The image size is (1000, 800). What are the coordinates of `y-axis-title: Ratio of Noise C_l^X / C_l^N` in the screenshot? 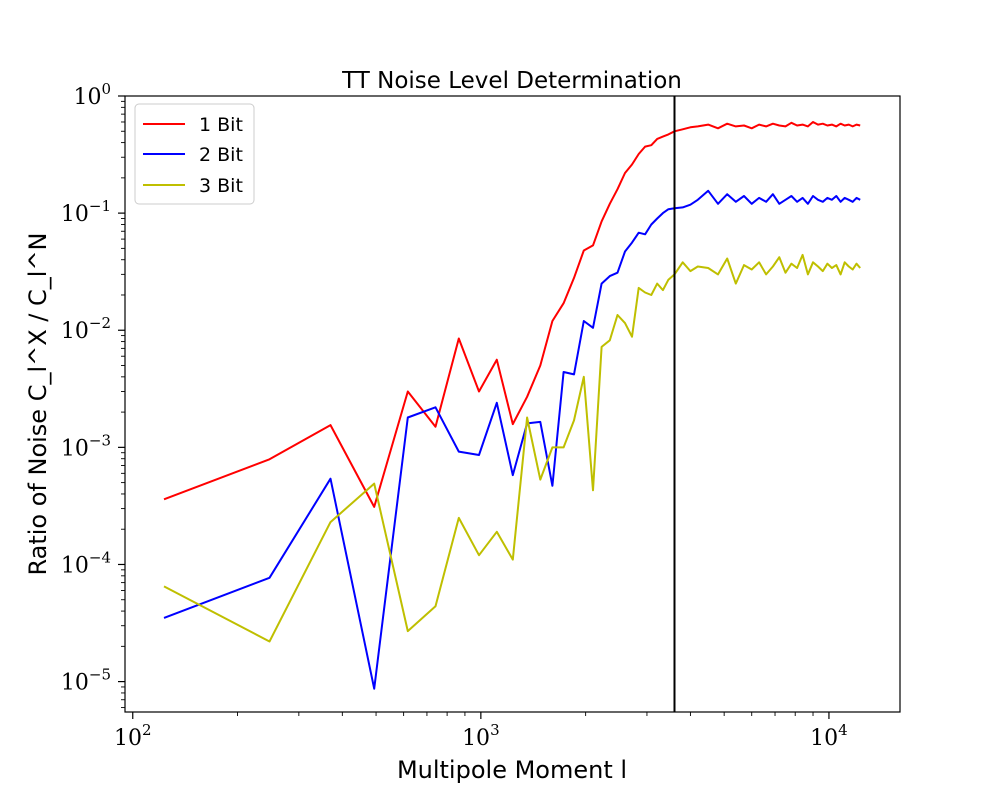 It's located at (38, 403).